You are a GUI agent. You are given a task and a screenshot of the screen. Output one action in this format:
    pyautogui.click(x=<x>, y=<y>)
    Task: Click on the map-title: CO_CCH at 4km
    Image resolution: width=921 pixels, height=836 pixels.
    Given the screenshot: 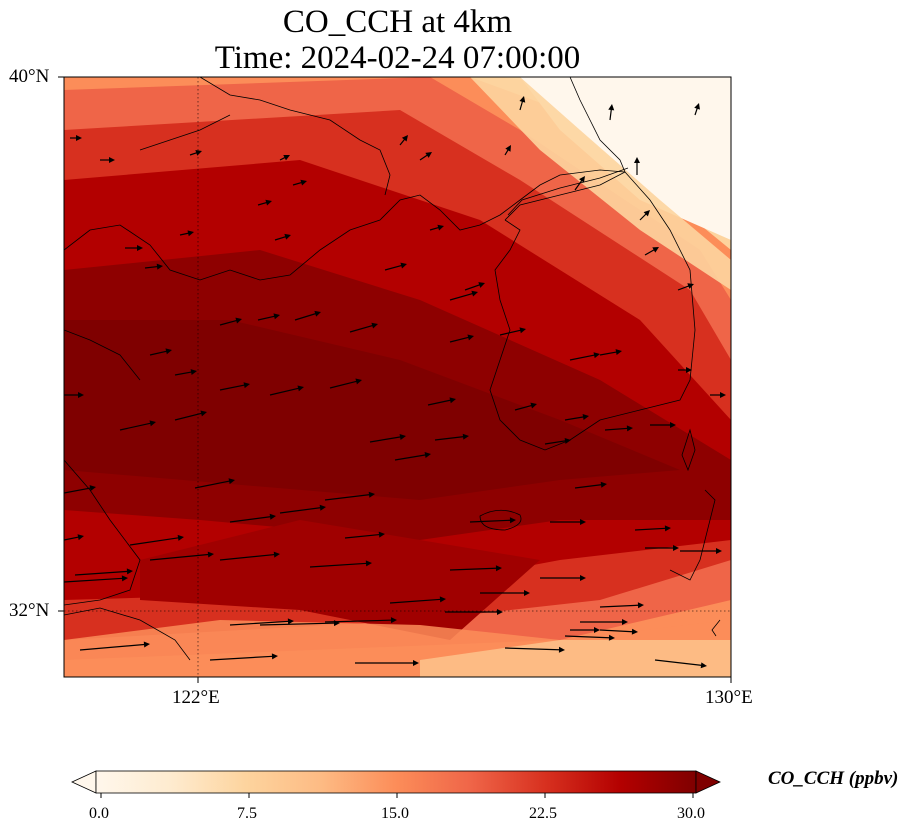 What is the action you would take?
    pyautogui.click(x=397, y=22)
    